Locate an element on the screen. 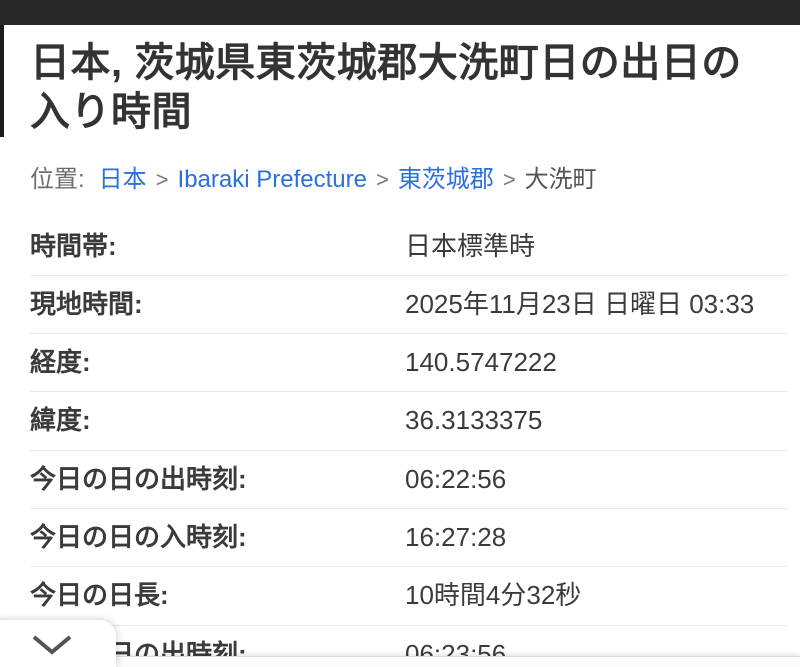  table-row: 今日の日の出時刻: 06:22:56 is located at coordinates (409, 478).